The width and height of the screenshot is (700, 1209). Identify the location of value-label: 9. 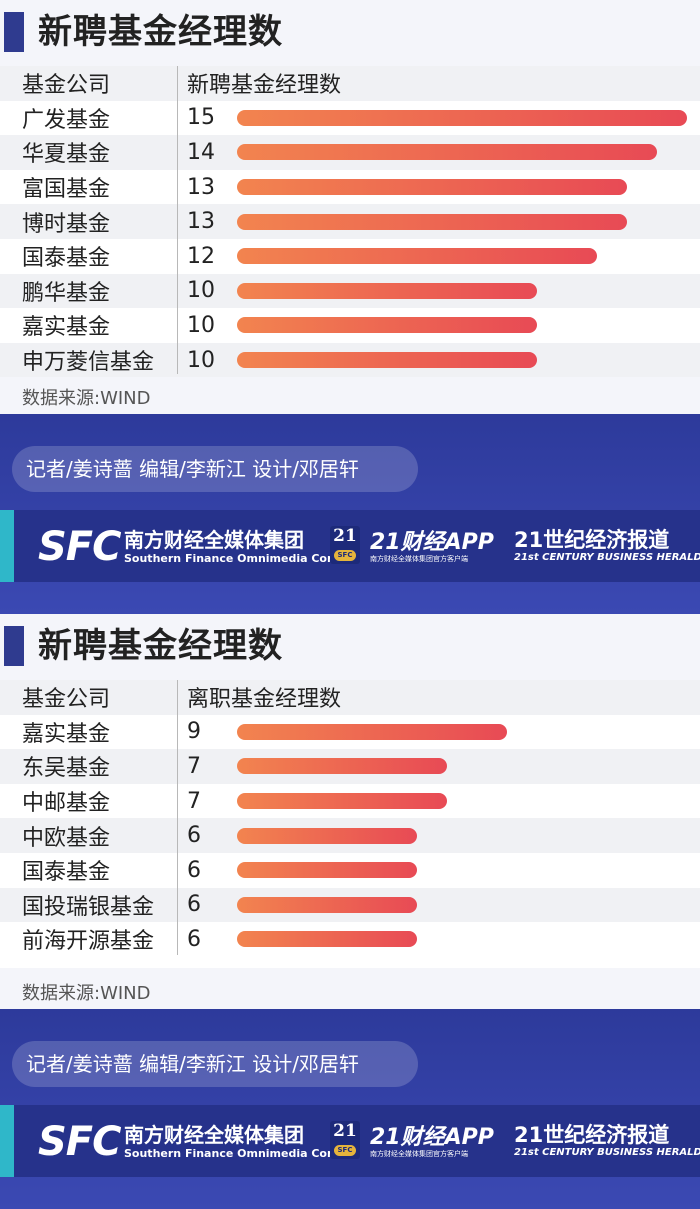
(194, 732).